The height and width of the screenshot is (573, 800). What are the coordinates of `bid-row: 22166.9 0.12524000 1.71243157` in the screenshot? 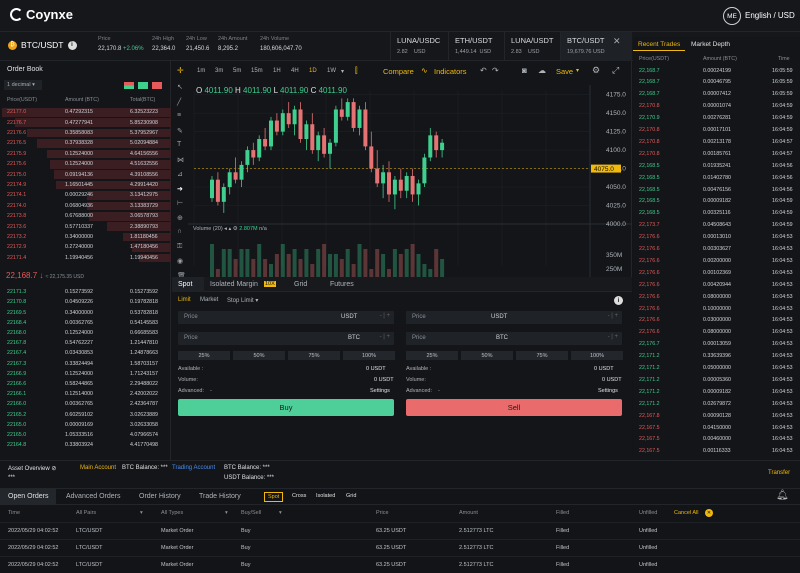 It's located at (85, 374).